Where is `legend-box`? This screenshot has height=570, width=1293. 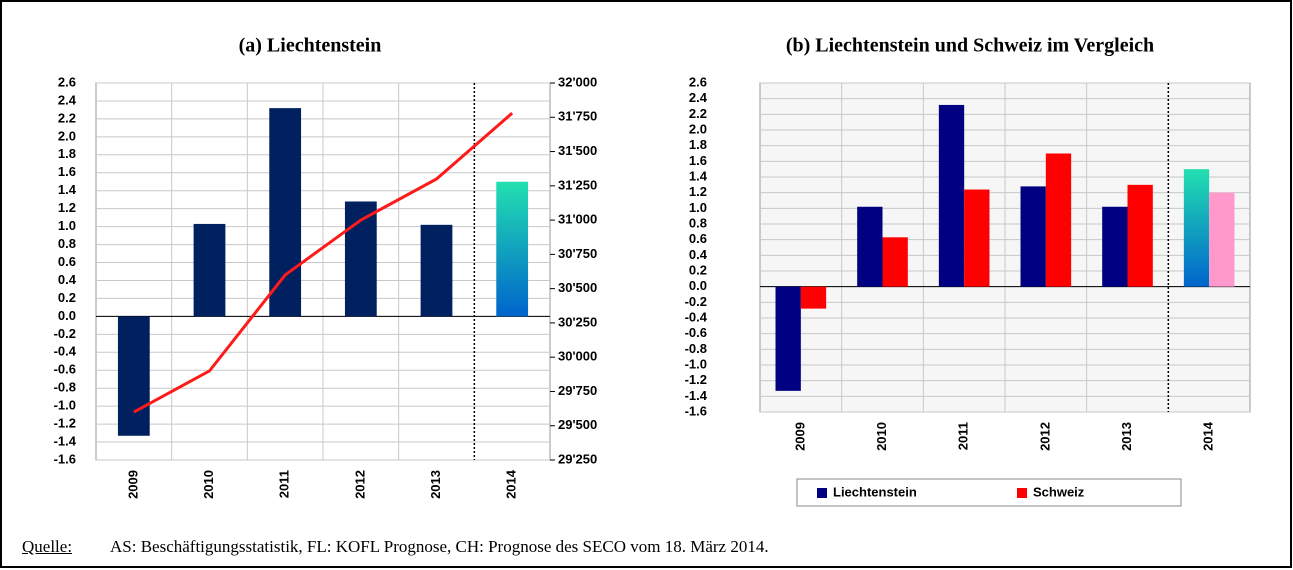
legend-box is located at coordinates (989, 492).